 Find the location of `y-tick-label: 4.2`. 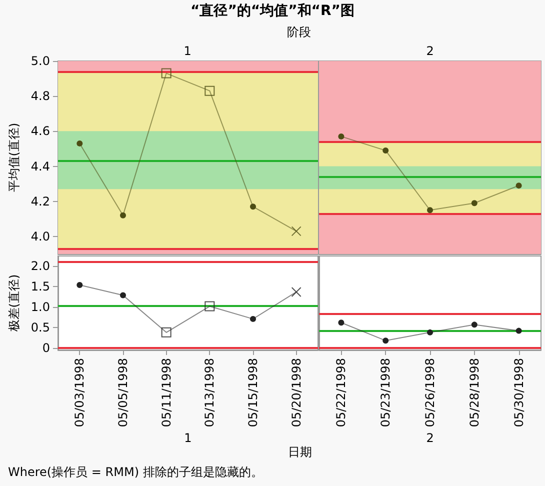

y-tick-label: 4.2 is located at coordinates (40, 201).